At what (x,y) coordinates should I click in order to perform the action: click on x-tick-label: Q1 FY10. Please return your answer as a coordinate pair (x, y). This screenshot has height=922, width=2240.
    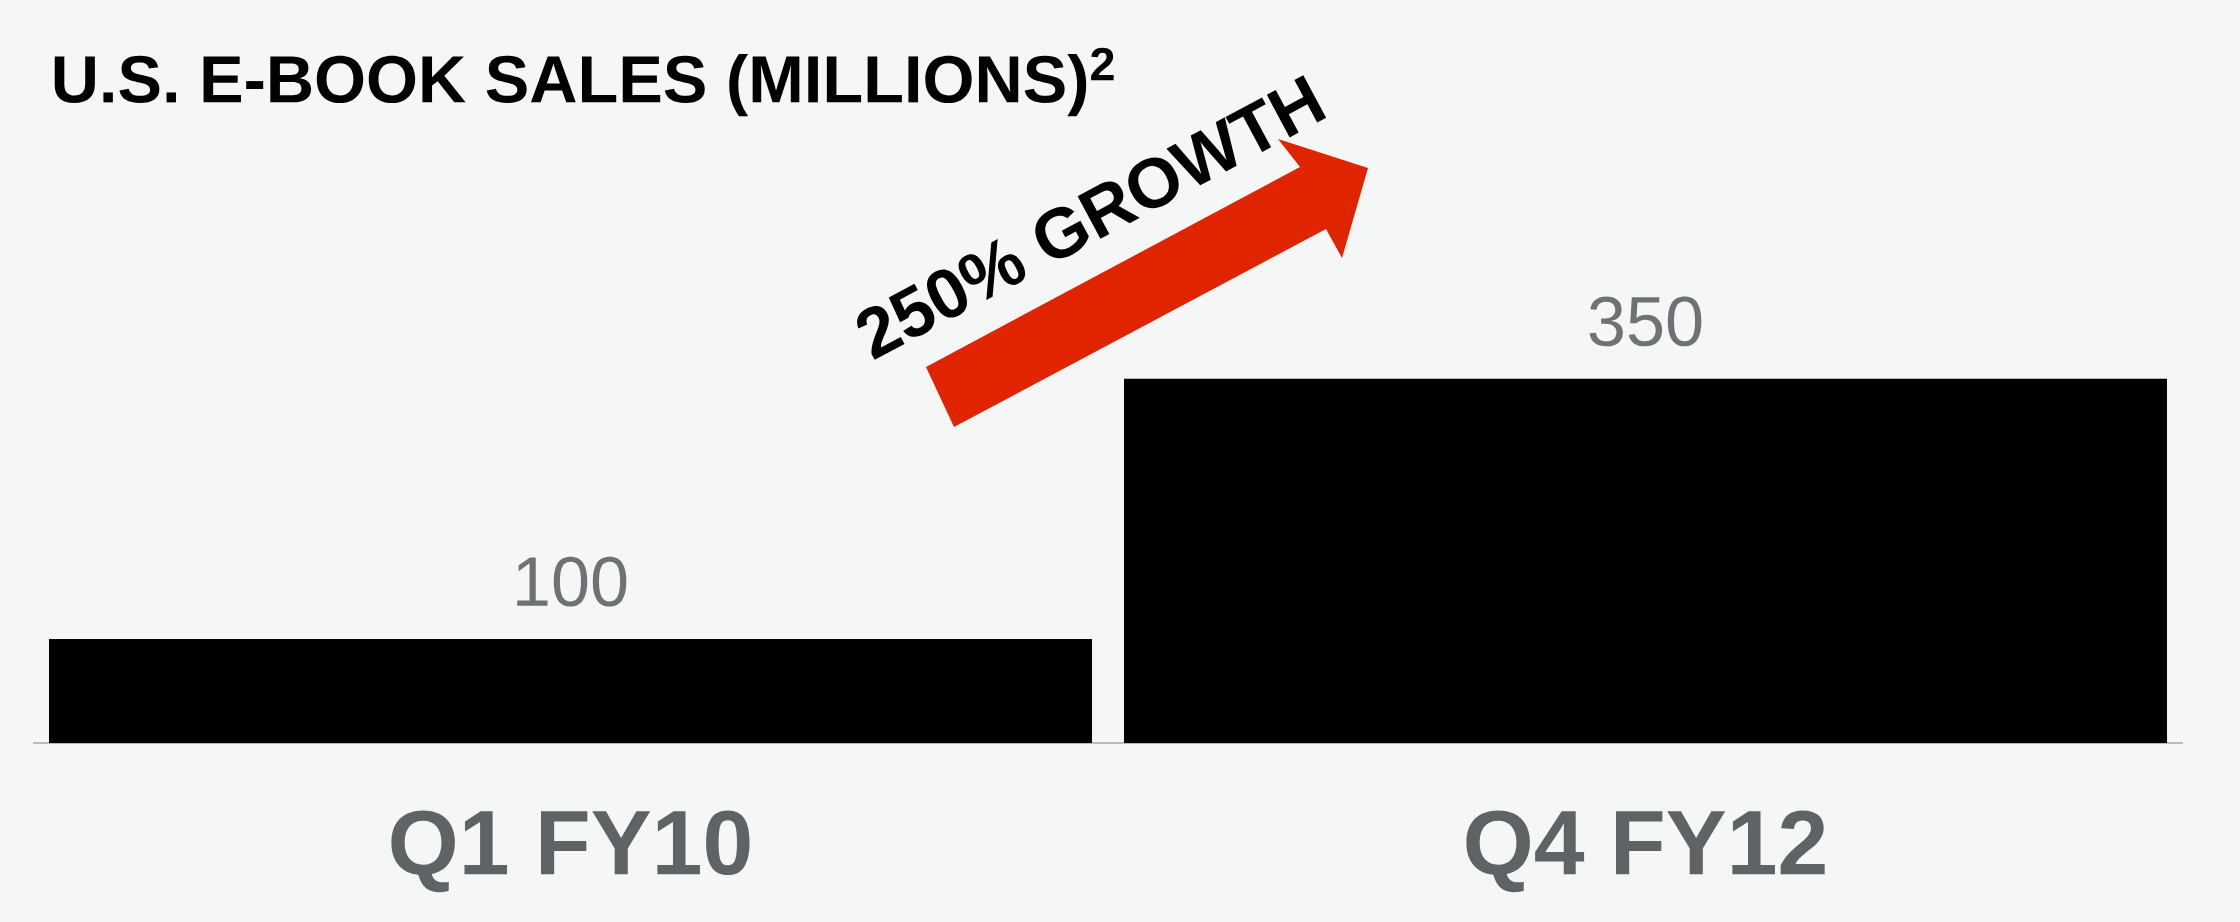
    Looking at the image, I should click on (570, 851).